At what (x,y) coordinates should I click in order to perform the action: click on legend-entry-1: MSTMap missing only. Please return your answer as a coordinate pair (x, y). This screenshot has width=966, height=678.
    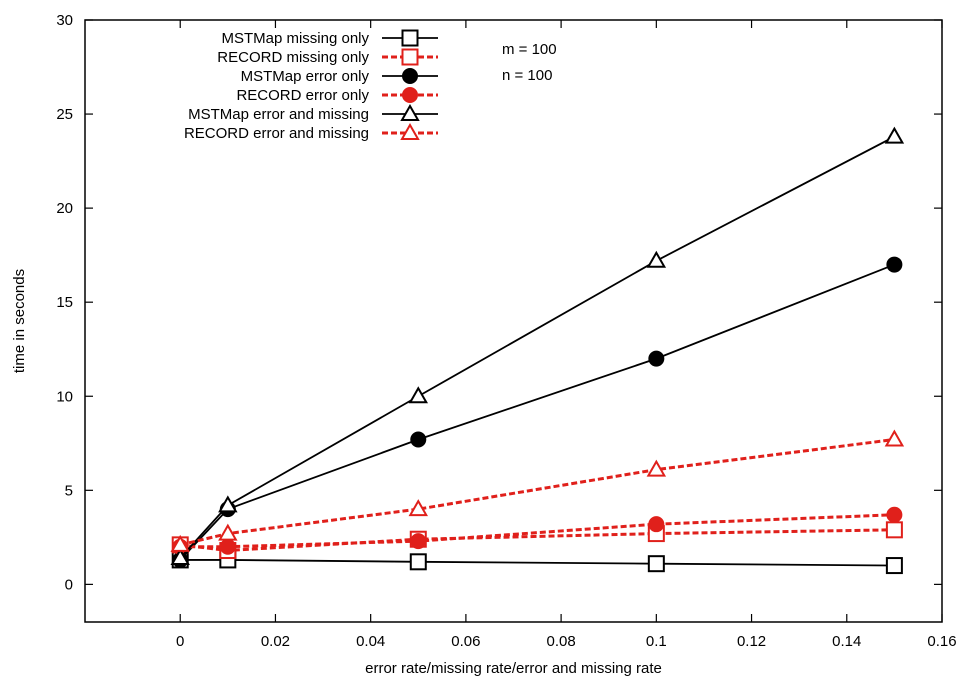
    Looking at the image, I should click on (329, 38).